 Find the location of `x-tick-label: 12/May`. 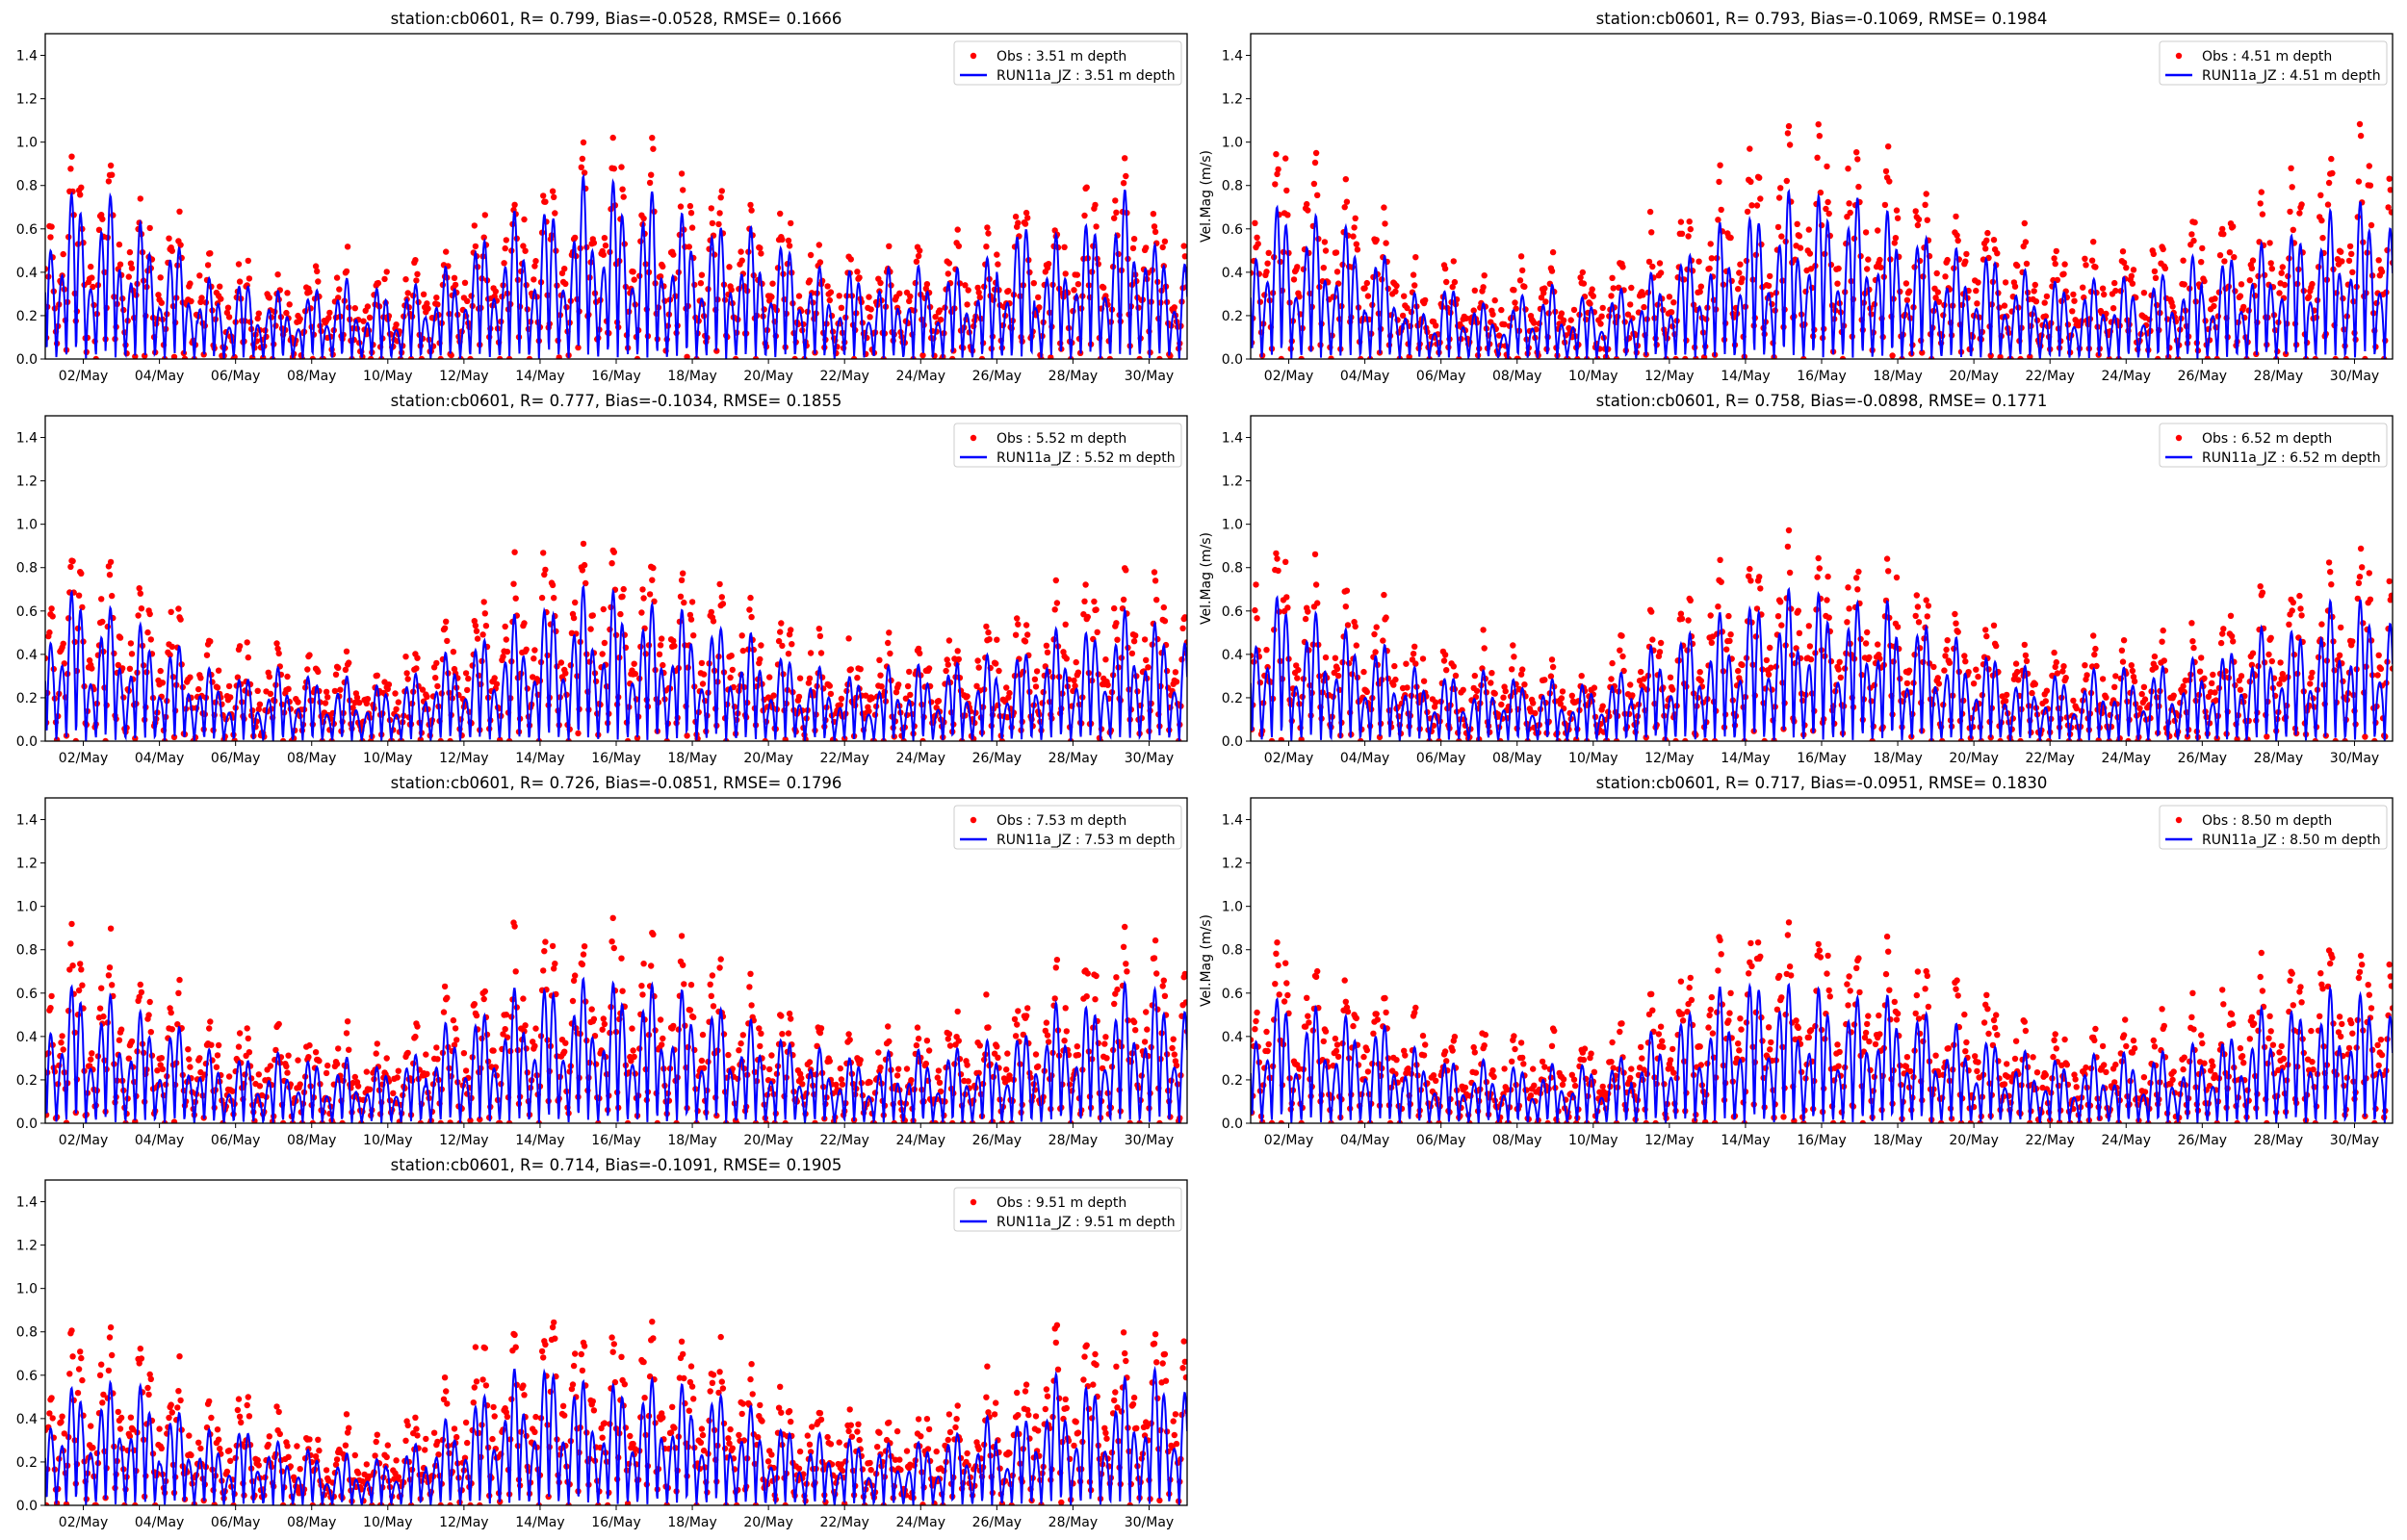

x-tick-label: 12/May is located at coordinates (1669, 376).